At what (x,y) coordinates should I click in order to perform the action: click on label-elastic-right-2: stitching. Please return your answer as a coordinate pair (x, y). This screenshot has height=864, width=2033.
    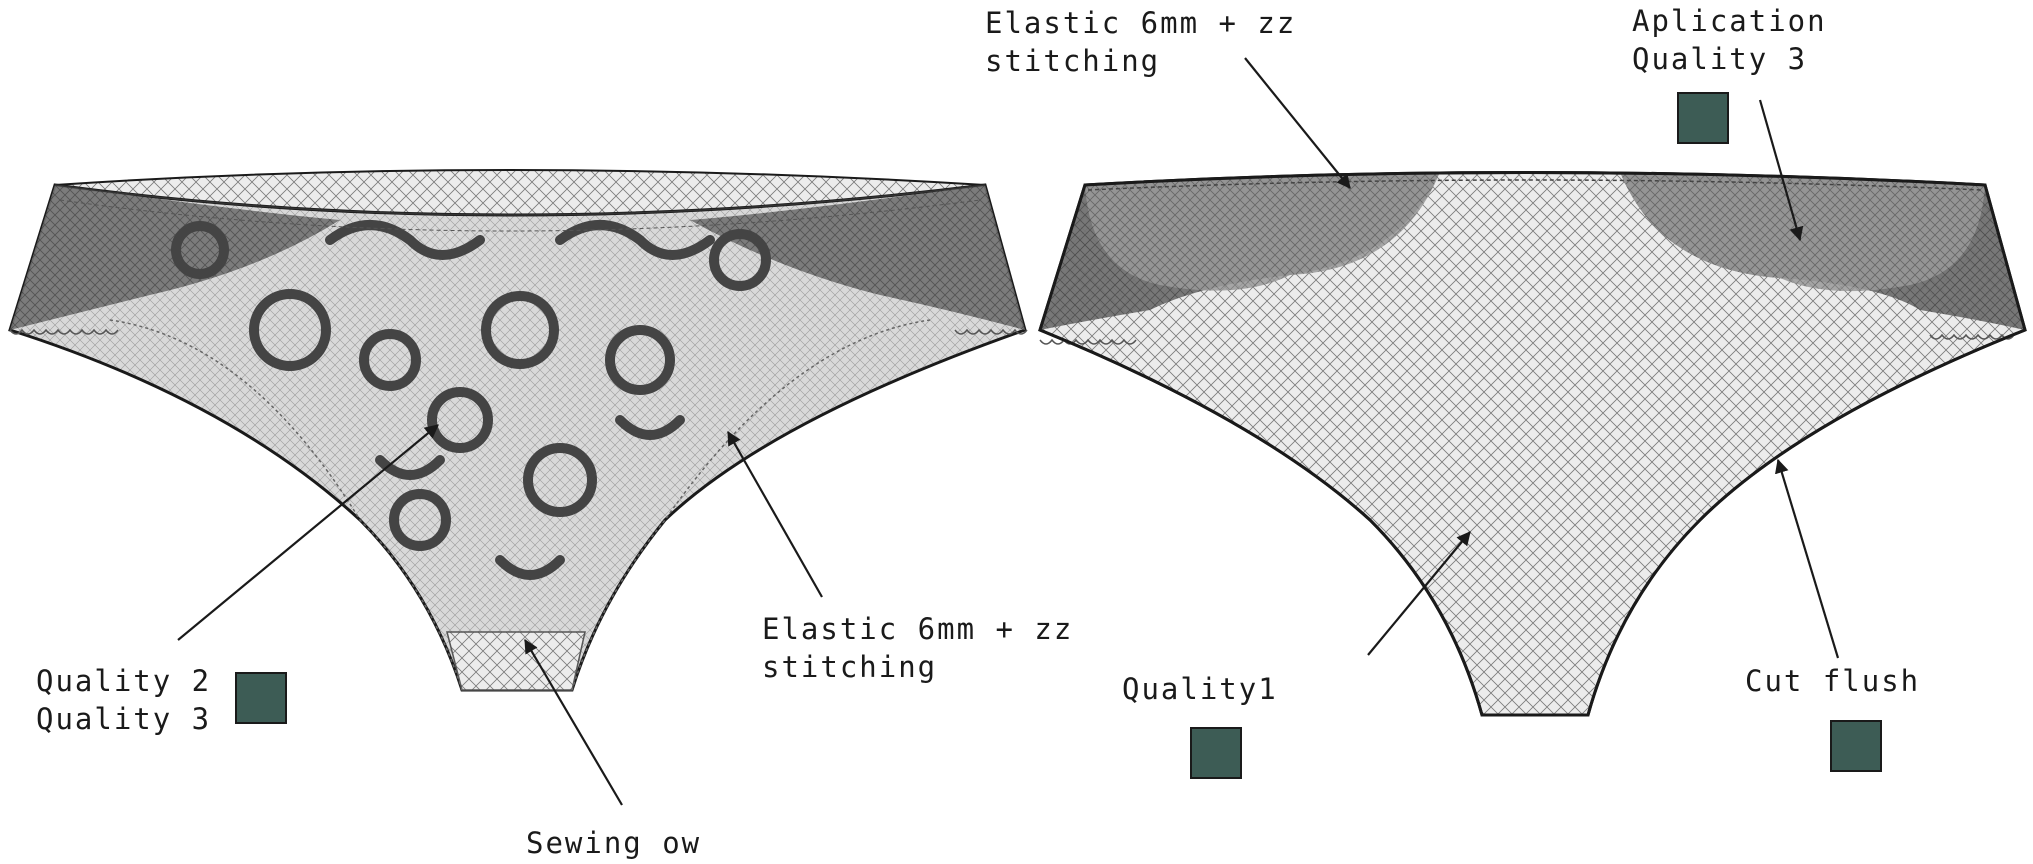
    Looking at the image, I should click on (1073, 61).